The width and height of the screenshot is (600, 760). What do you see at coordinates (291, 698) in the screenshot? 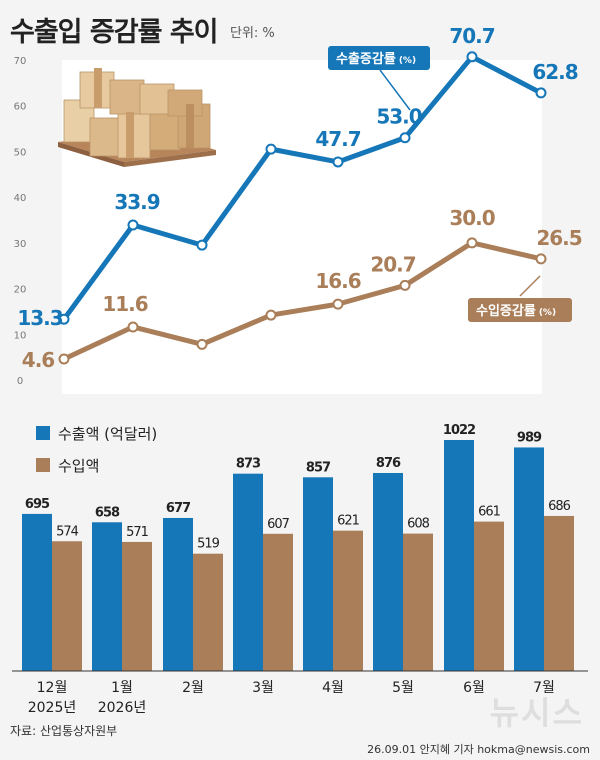
I see `bar-x-axis: 12월 2025년 1월 2026년 2월 3월 4월 5월 6월 7월` at bounding box center [291, 698].